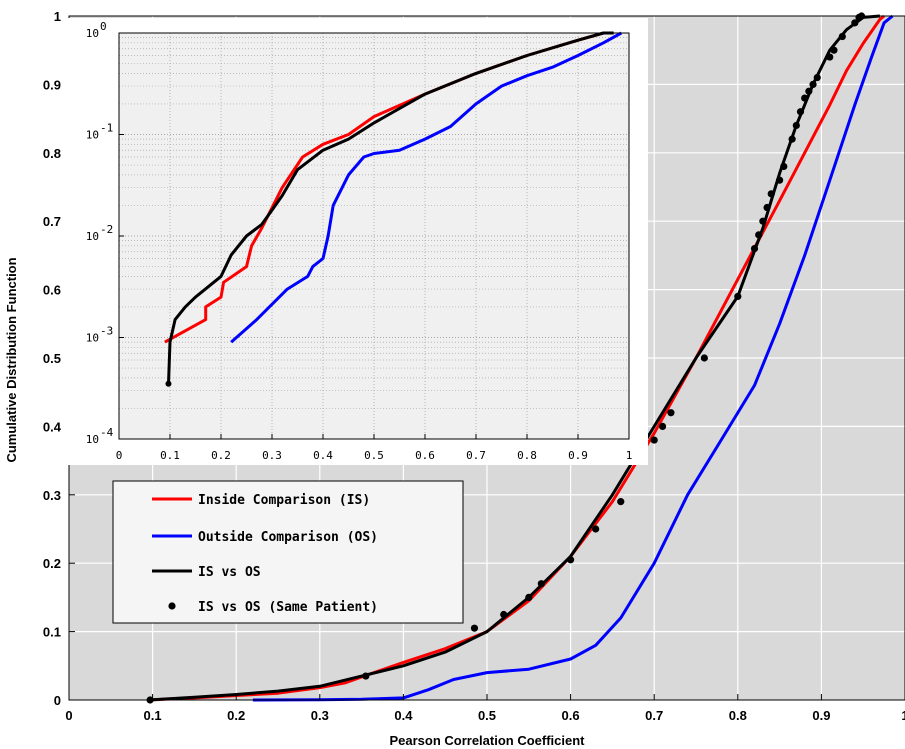  I want to click on y-tick-label: 0.3, so click(52, 495).